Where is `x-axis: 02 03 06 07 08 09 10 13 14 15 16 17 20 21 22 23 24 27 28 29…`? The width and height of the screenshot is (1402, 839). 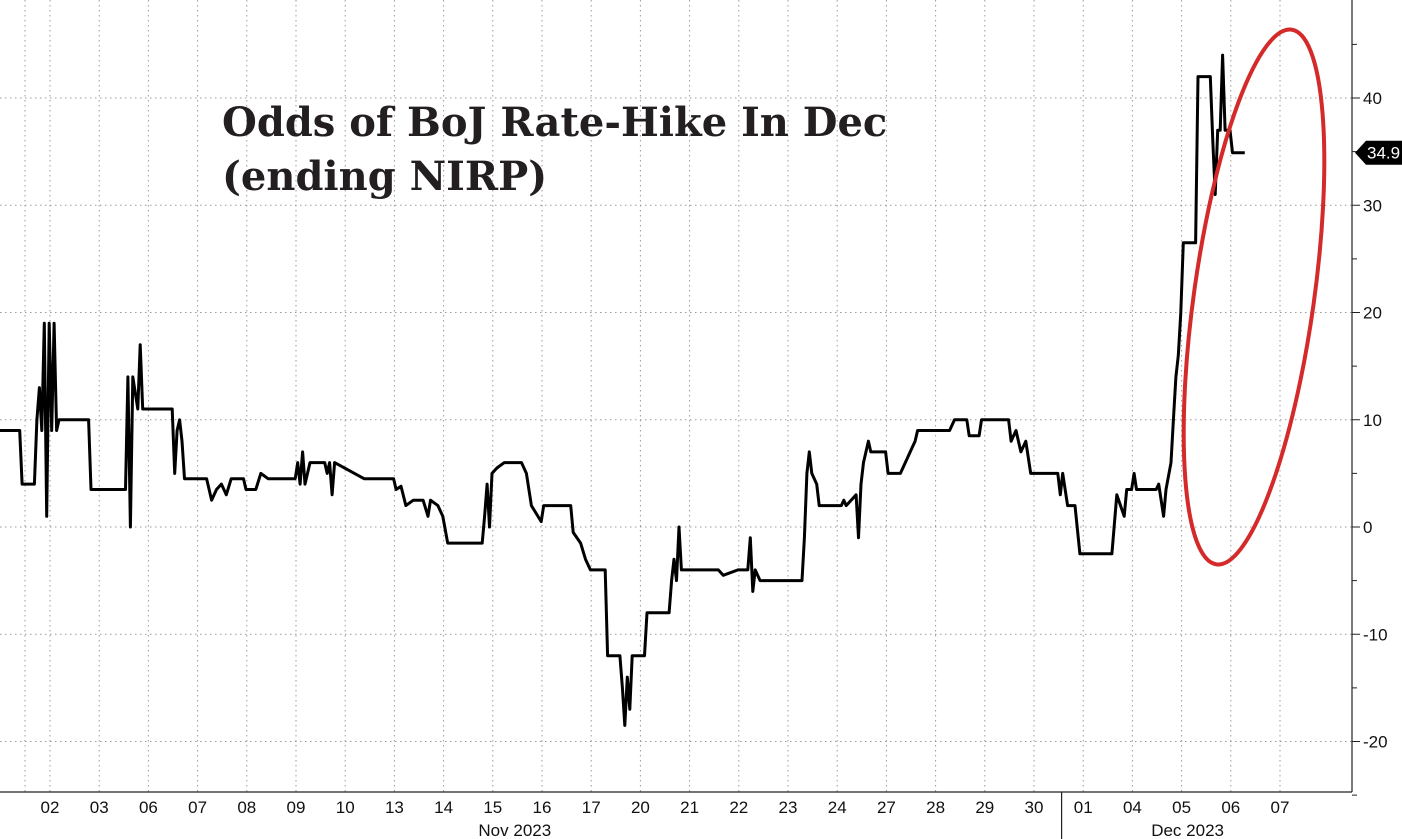 x-axis: 02 03 06 07 08 09 10 13 14 15 16 17 20 21 22 23 24 27 28 29… is located at coordinates (676, 815).